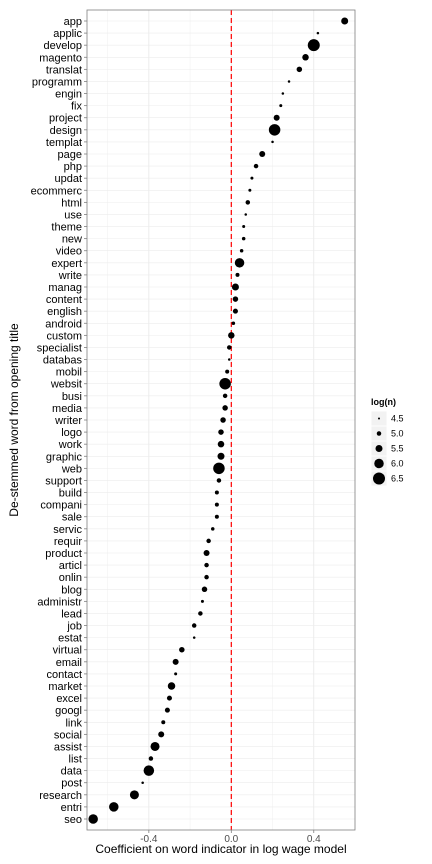  I want to click on y-tick-label-new: new, so click(72, 240).